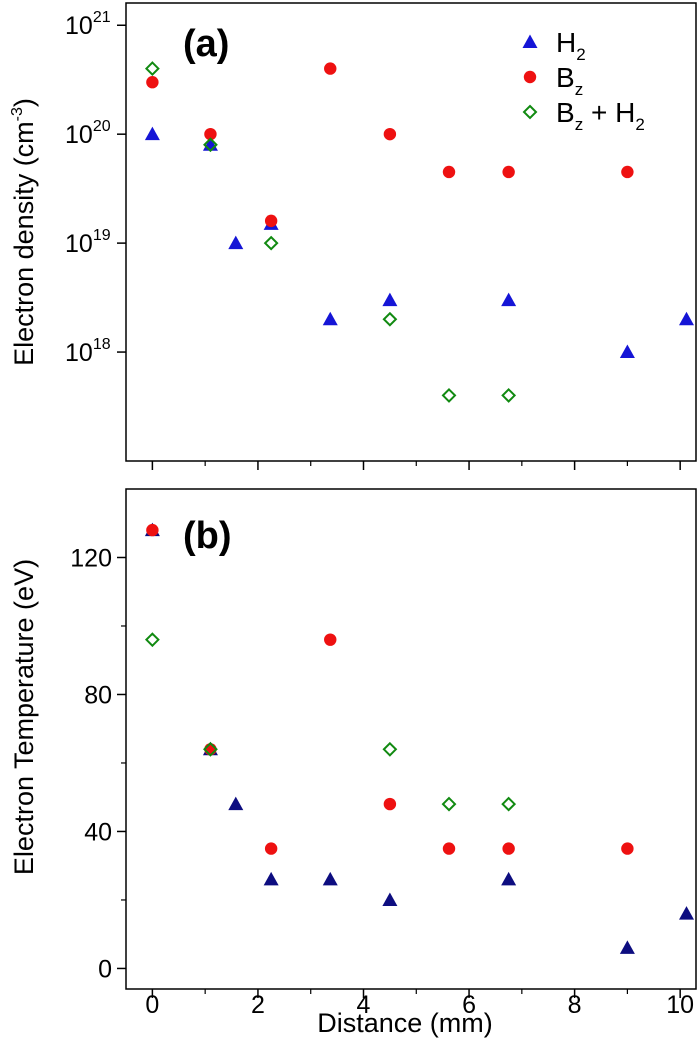 The image size is (700, 1041). What do you see at coordinates (91, 558) in the screenshot?
I see `y-tick-label: 120` at bounding box center [91, 558].